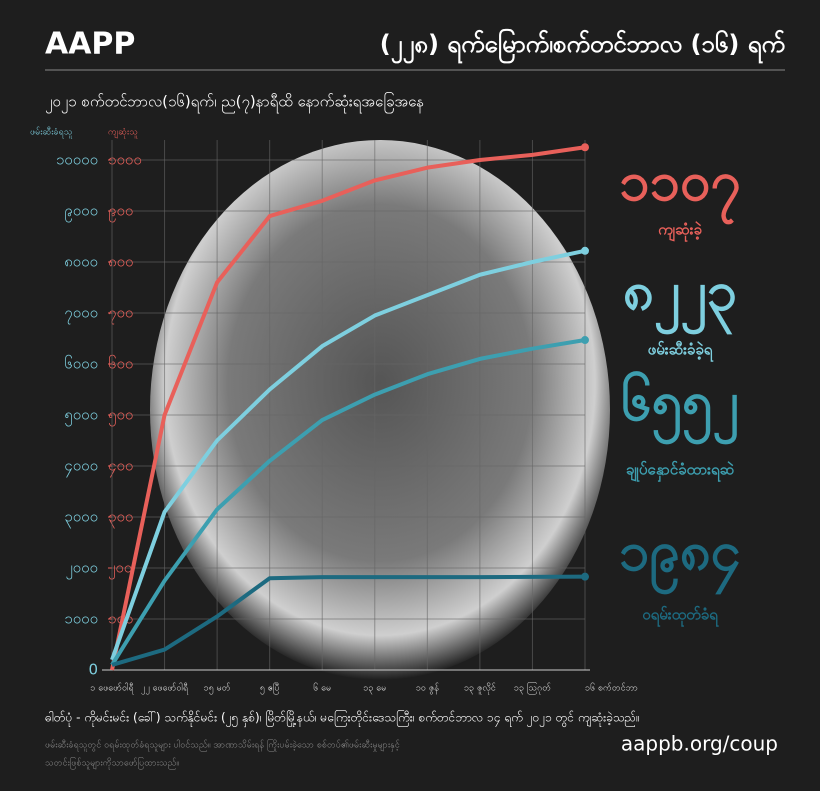  I want to click on x-tick-label: ၁၃ ဩဂုတ်, so click(533, 688).